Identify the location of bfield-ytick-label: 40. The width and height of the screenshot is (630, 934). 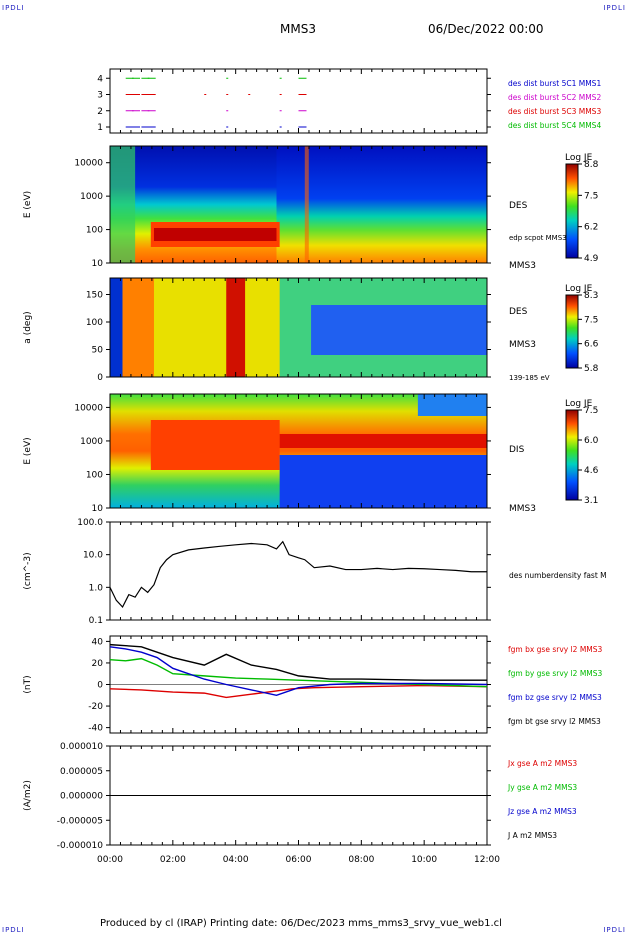
(98, 642).